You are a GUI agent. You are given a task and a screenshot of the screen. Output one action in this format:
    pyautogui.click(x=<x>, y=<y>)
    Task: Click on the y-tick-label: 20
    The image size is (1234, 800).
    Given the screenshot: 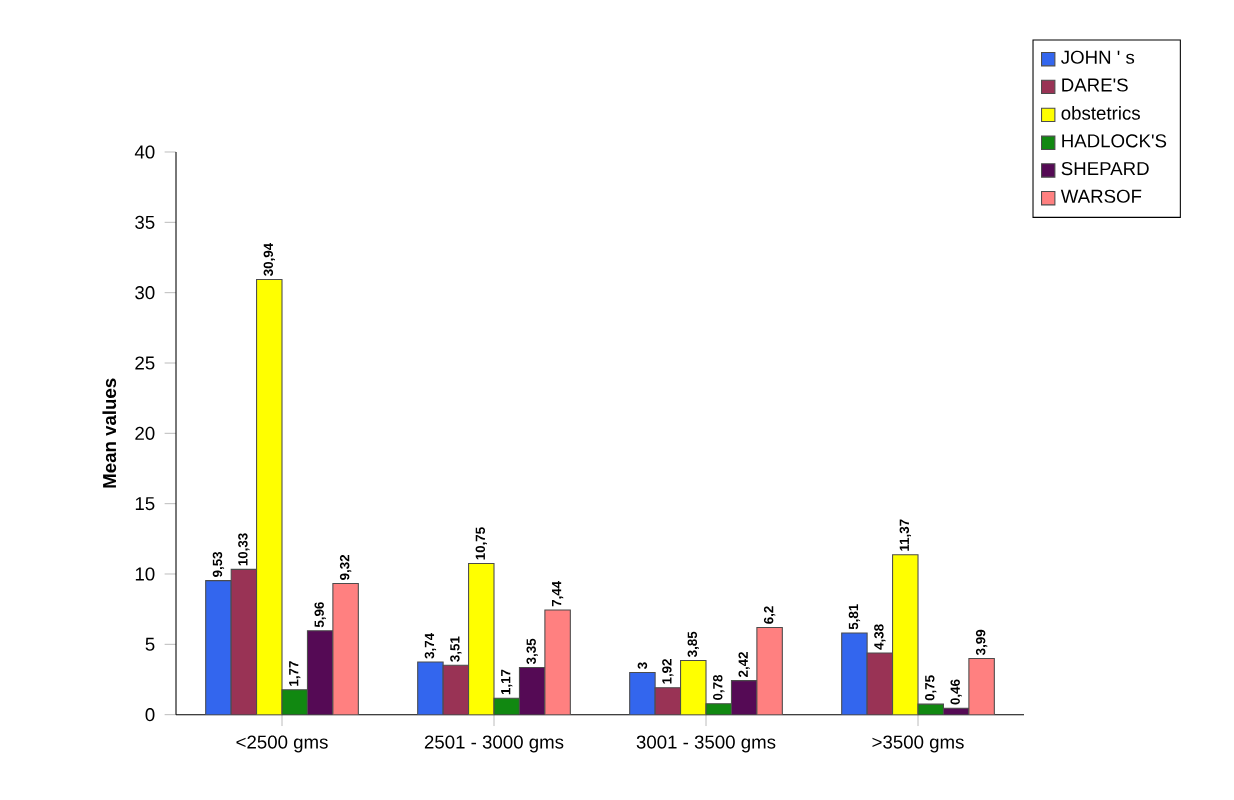 What is the action you would take?
    pyautogui.click(x=145, y=433)
    